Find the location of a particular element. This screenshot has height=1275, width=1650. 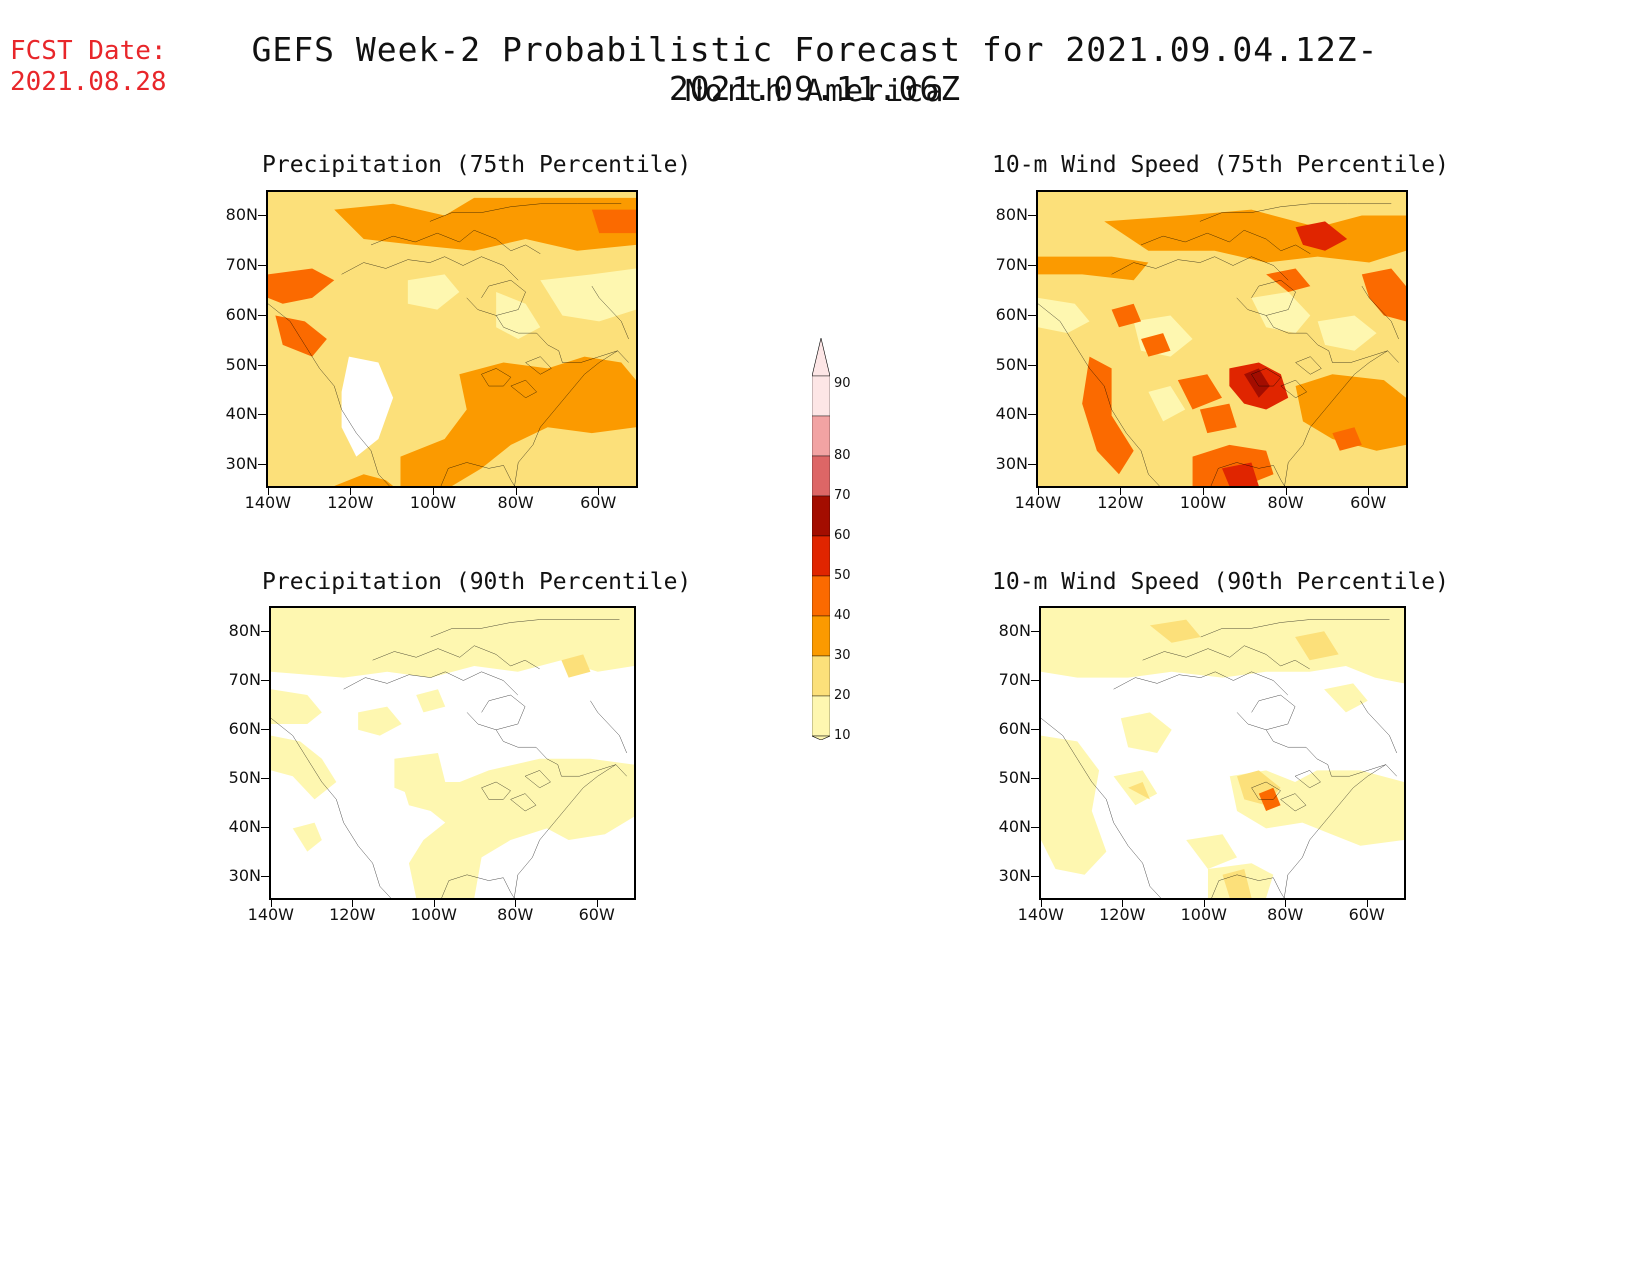

precip90-lon-tick-120W: 120W is located at coordinates (352, 914).